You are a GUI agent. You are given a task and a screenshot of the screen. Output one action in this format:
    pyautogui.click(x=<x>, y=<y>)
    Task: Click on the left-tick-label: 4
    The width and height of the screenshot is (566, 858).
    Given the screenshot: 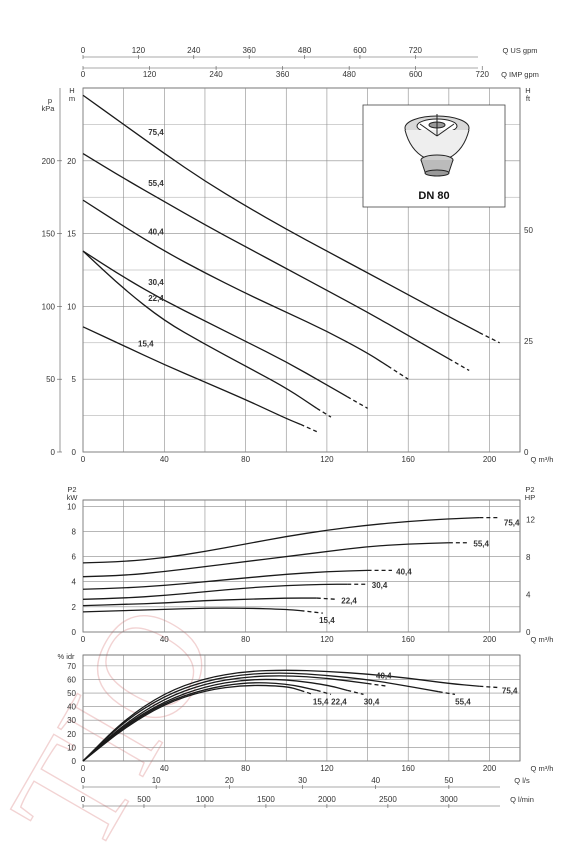 What is the action you would take?
    pyautogui.click(x=74, y=582)
    